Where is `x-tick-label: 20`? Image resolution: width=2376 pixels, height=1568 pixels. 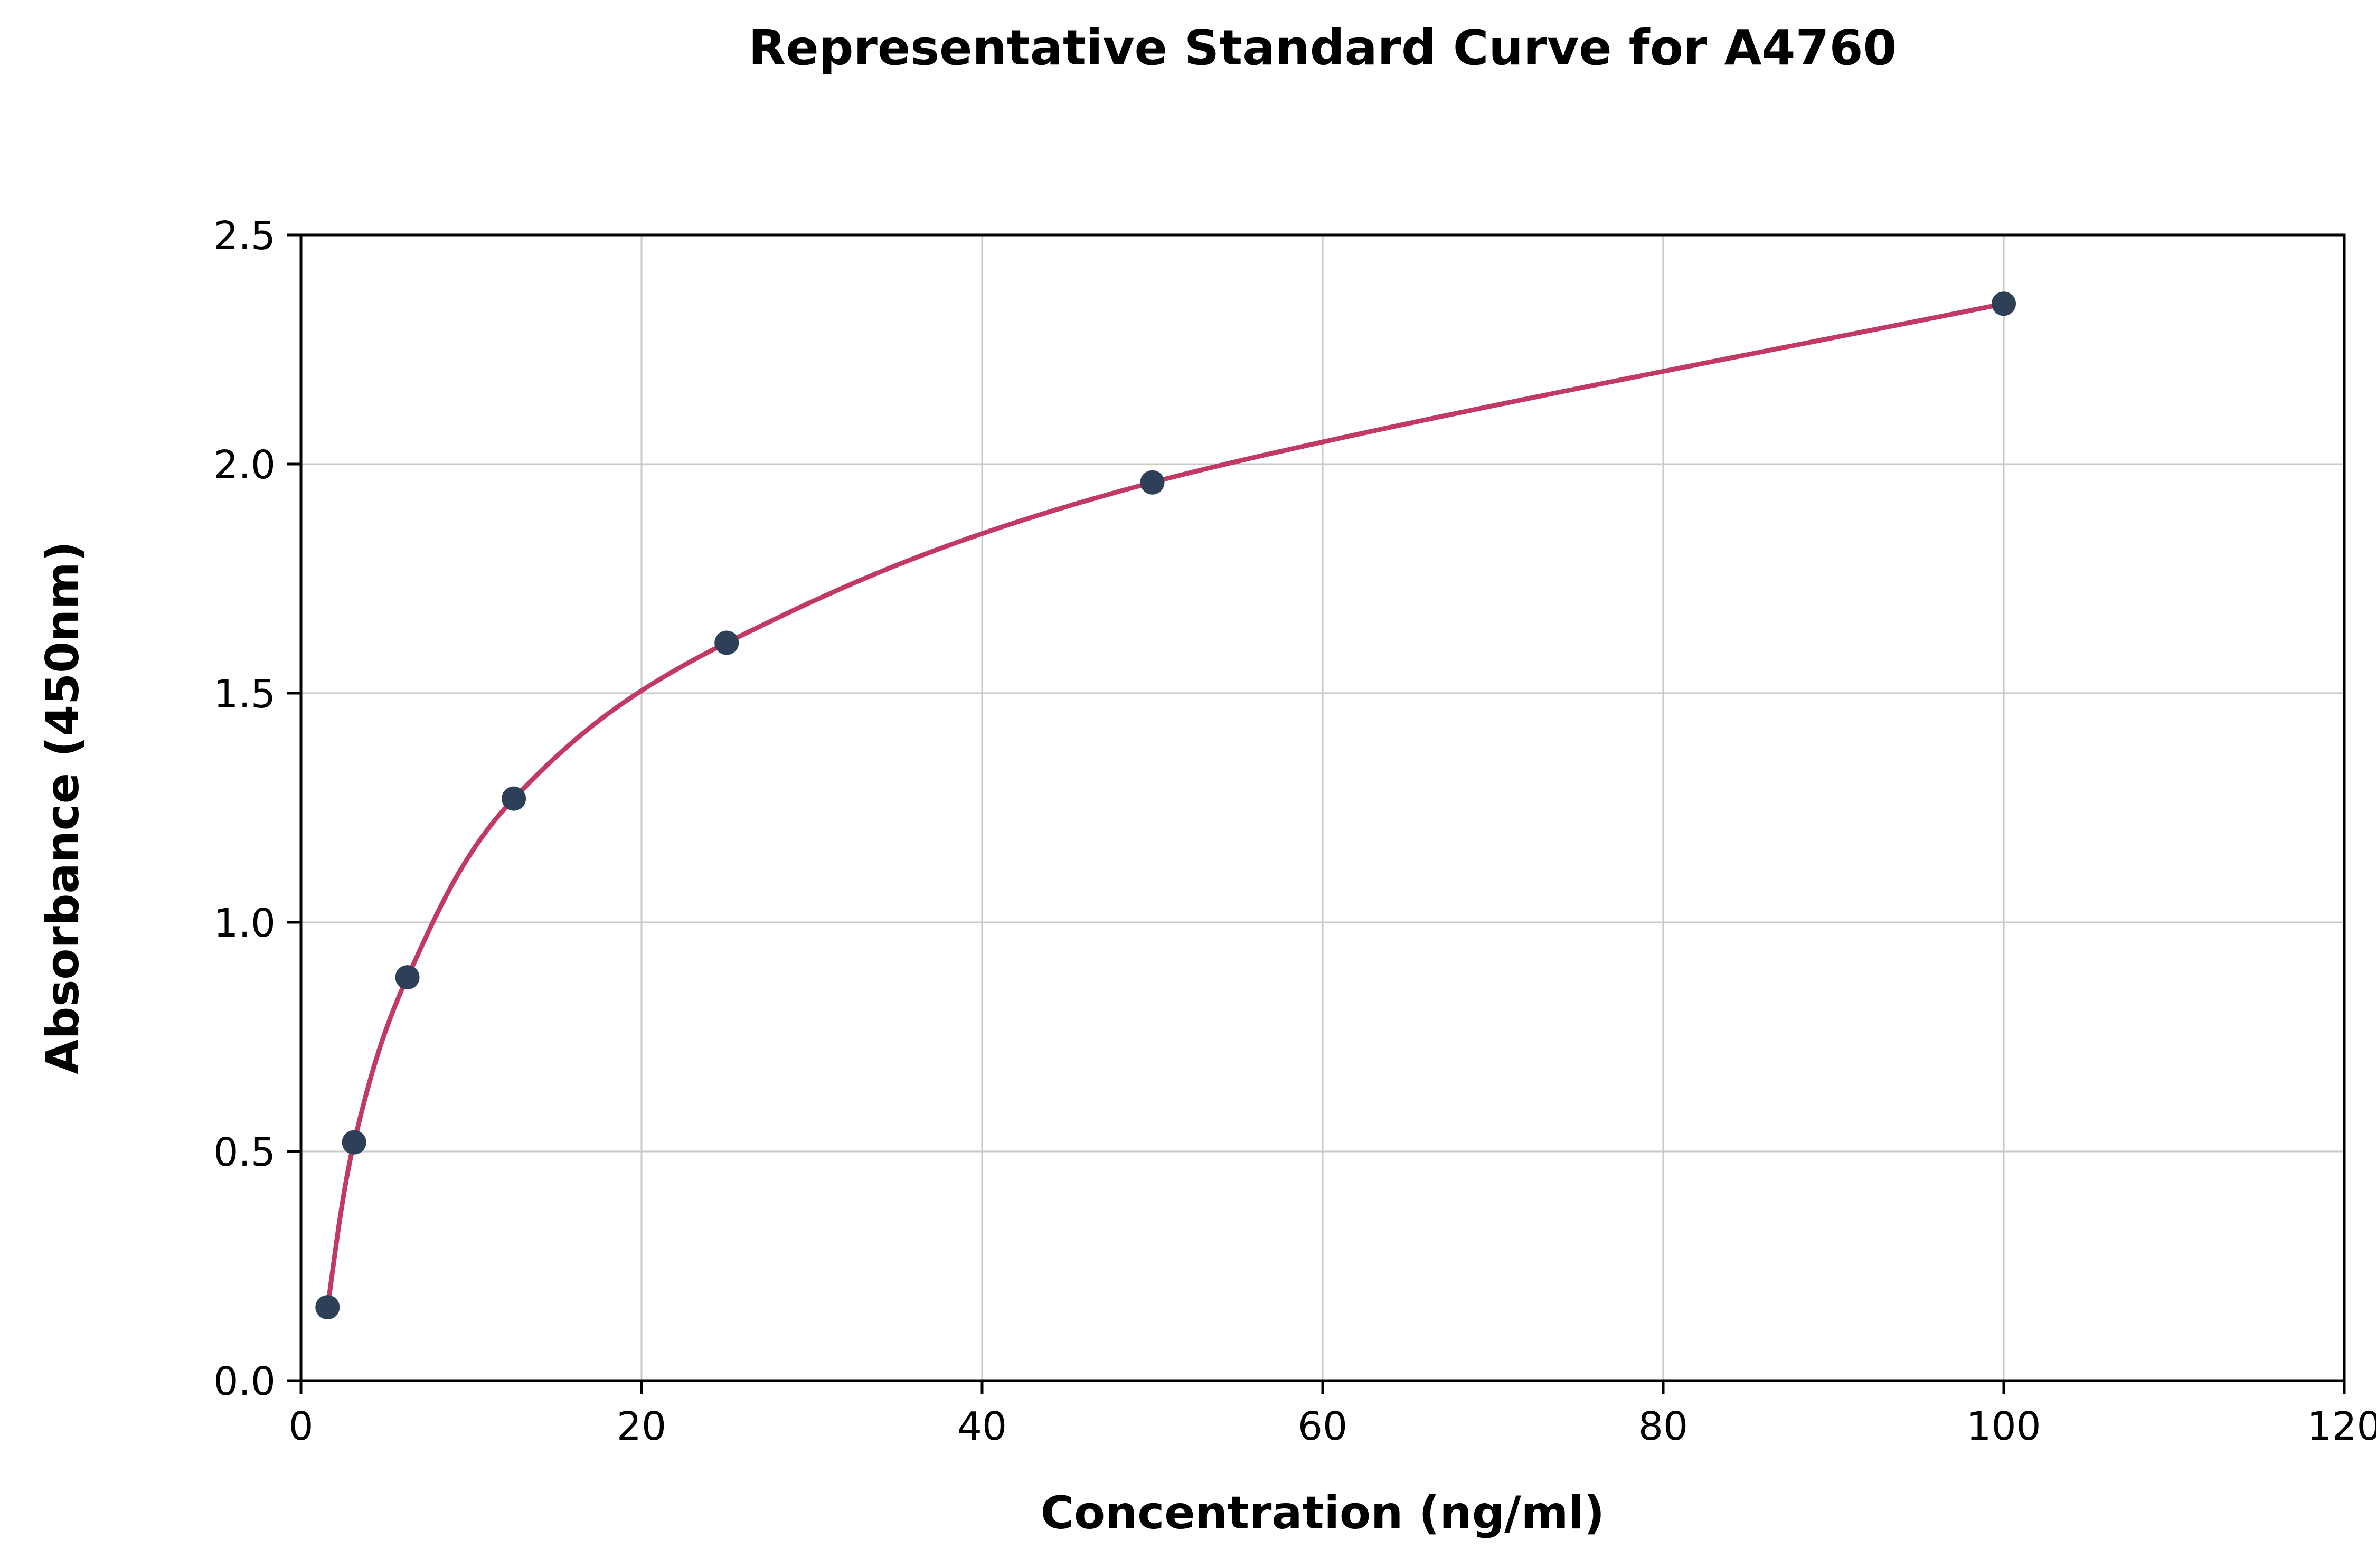
x-tick-label: 20 is located at coordinates (641, 1427).